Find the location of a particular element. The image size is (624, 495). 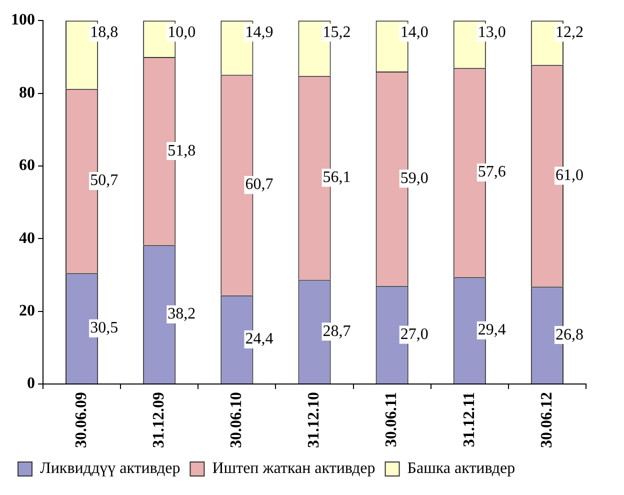

data-label: 60,7 is located at coordinates (259, 185).